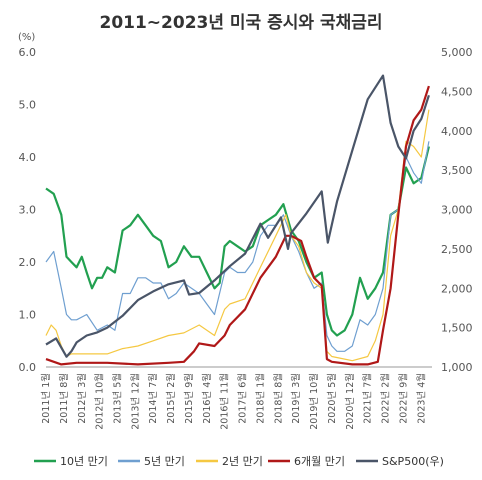  What do you see at coordinates (386, 398) in the screenshot?
I see `x-tick-label: 2022년 2월` at bounding box center [386, 398].